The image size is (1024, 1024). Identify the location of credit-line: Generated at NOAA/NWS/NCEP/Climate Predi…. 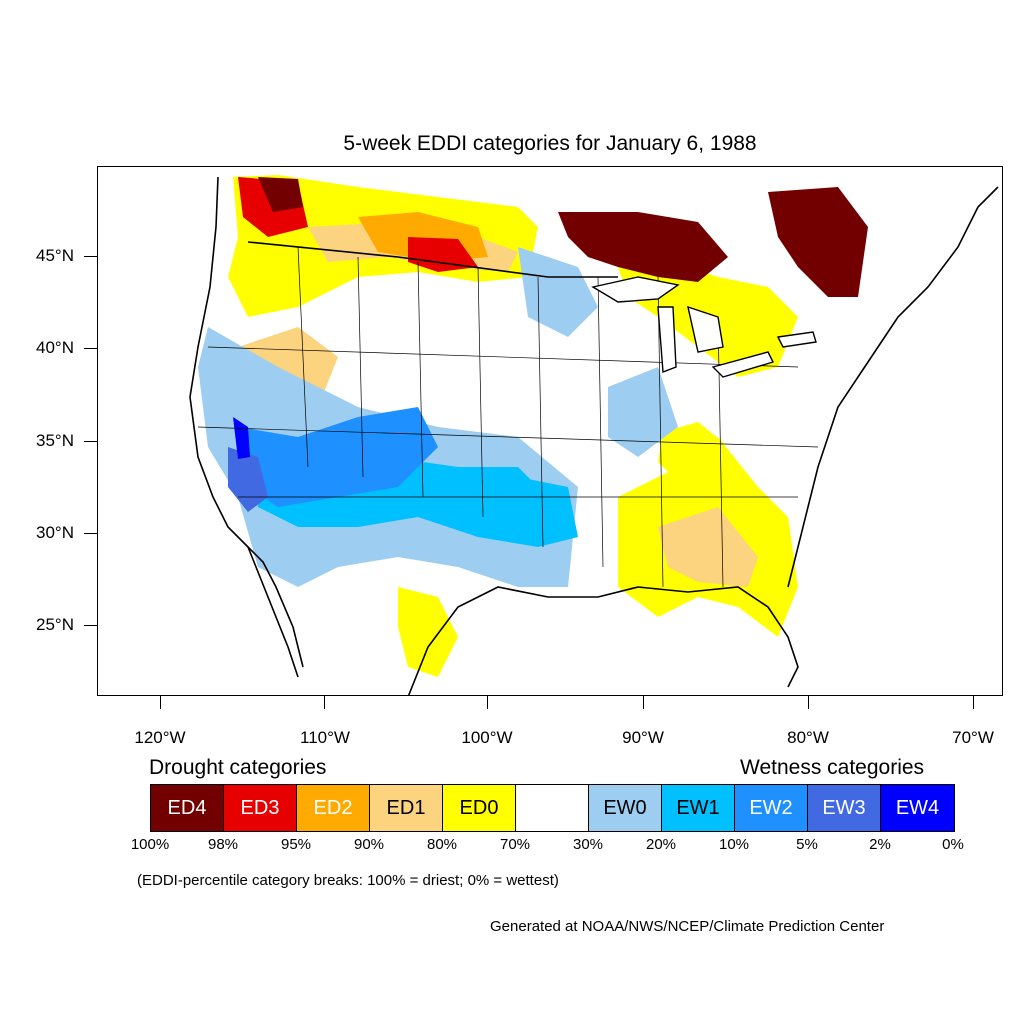
(687, 926).